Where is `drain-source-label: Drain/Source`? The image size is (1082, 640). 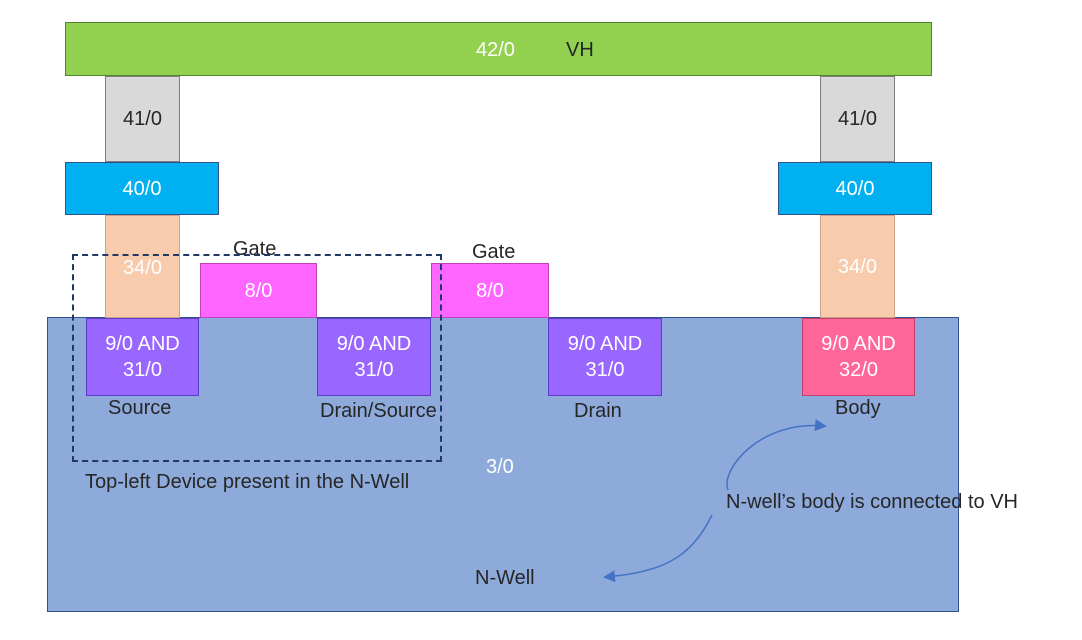
drain-source-label: Drain/Source is located at coordinates (378, 411).